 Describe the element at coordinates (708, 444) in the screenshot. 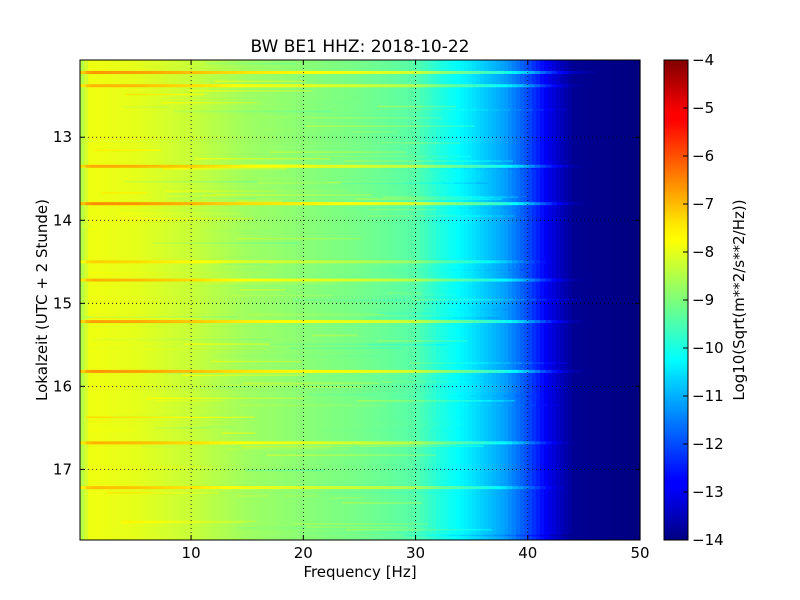

I see `colorbar-tick-label: −12` at that location.